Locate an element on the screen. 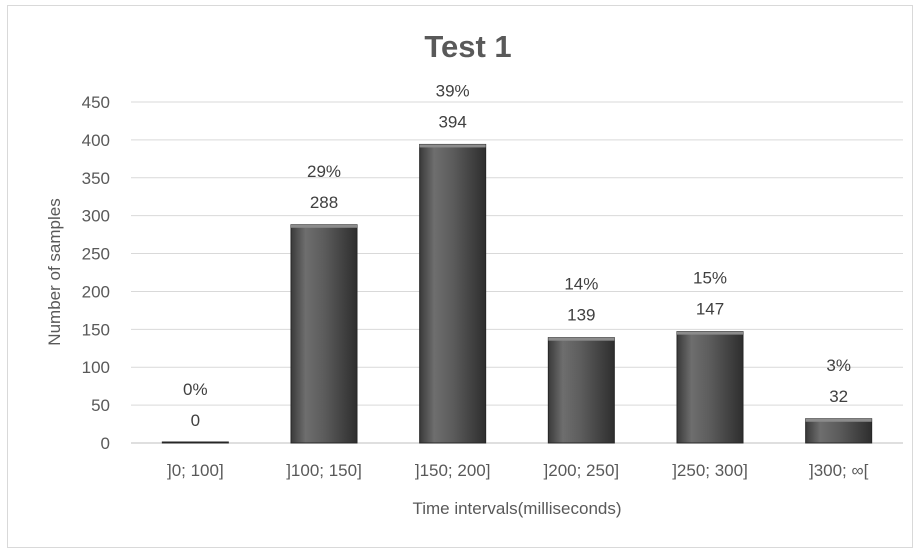  x-category-label: ]250; 300] is located at coordinates (710, 470).